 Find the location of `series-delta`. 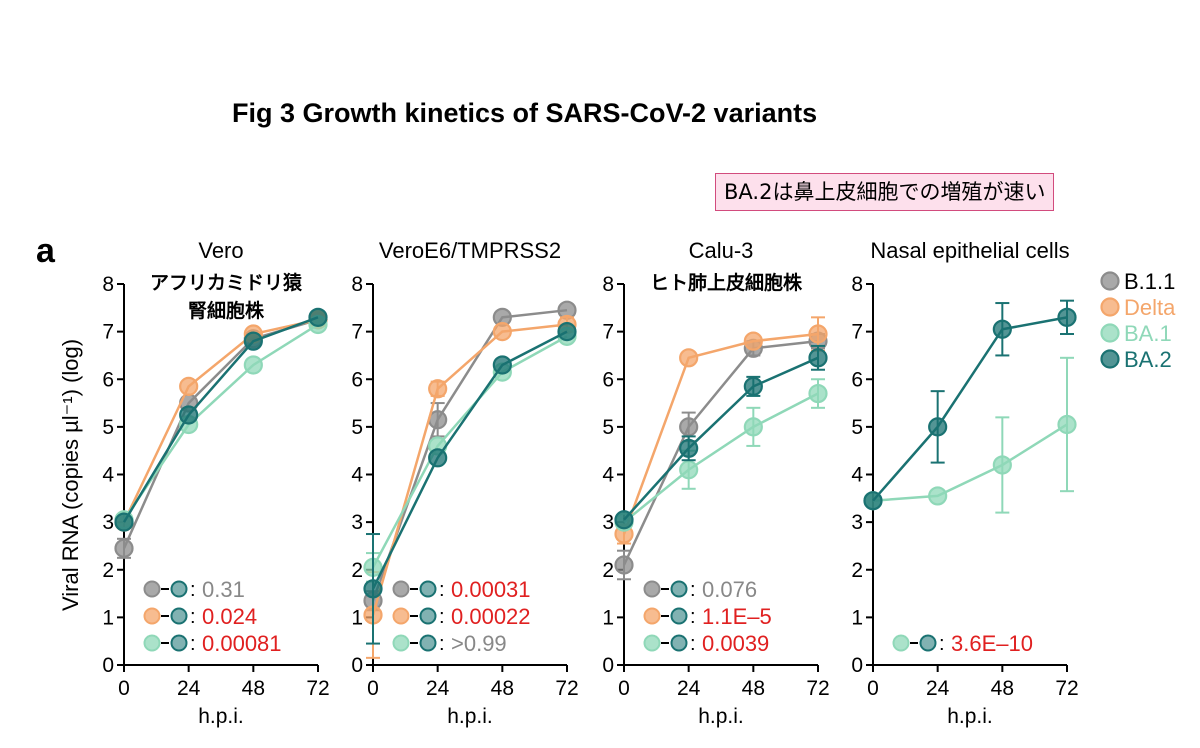

series-delta is located at coordinates (721, 430).